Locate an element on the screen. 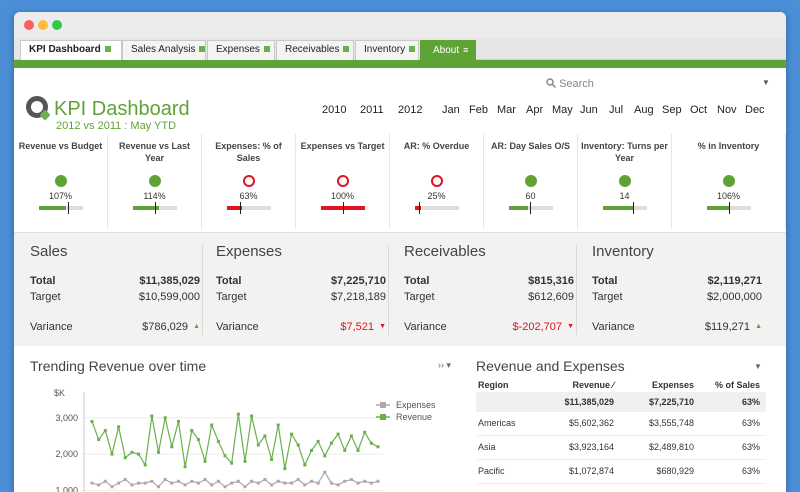 The image size is (800, 492). search-icon is located at coordinates (551, 83).